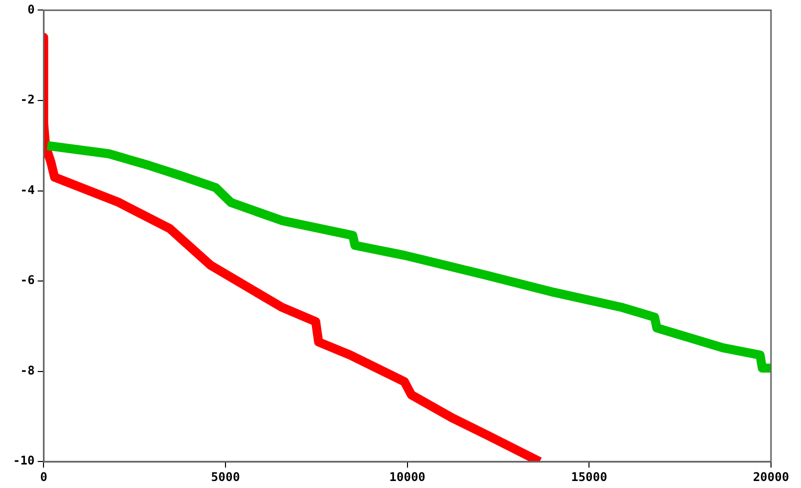 This screenshot has width=801, height=488. Describe the element at coordinates (771, 477) in the screenshot. I see `x-tick-label: 20000` at that location.